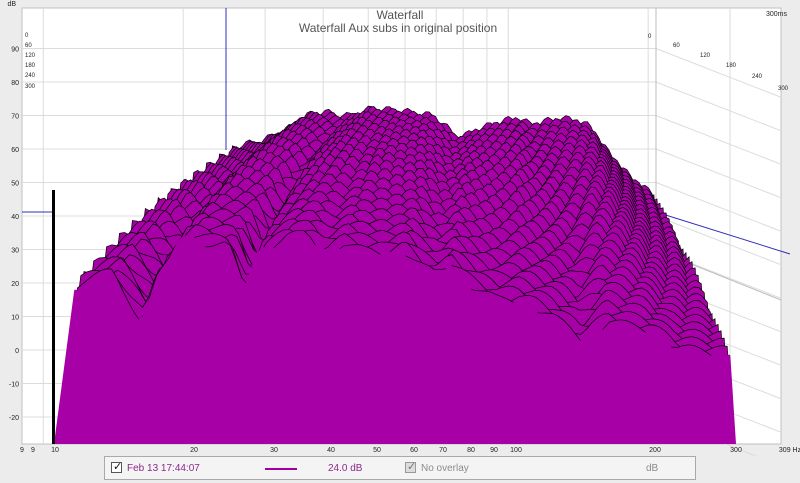  What do you see at coordinates (15, 318) in the screenshot?
I see `y-tick-label: 10` at bounding box center [15, 318].